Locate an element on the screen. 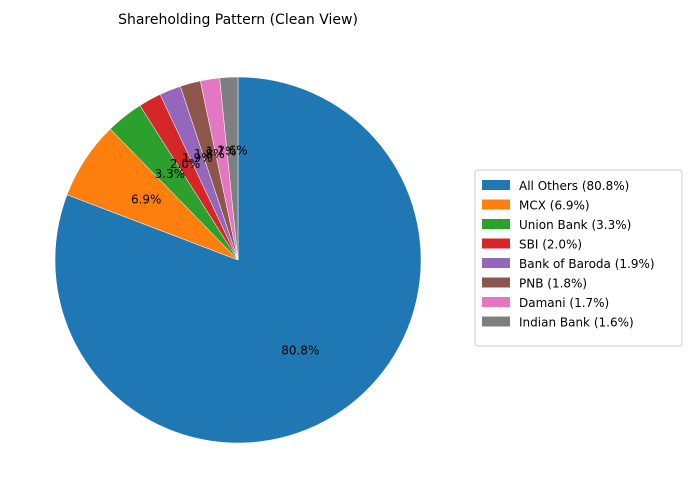 This screenshot has width=691, height=499. chart-title: Shareholding Pattern (Clean View) is located at coordinates (238, 20).